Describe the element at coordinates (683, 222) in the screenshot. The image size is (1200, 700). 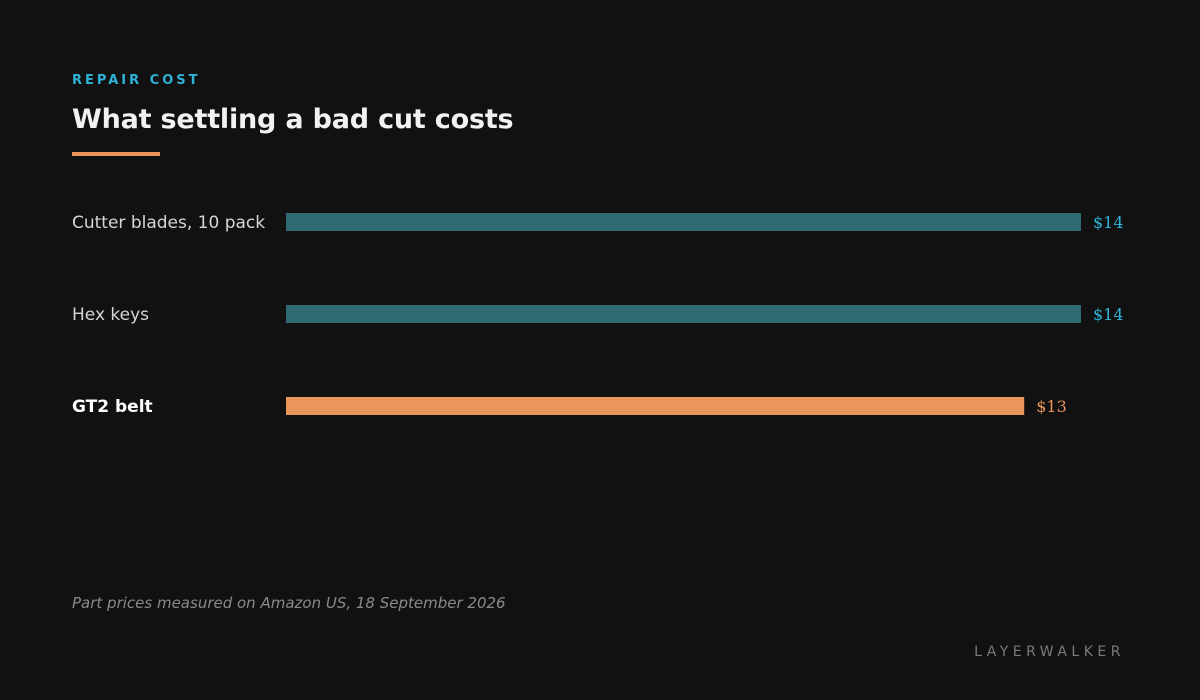
I see `bar-cutter-blades-10-pack` at that location.